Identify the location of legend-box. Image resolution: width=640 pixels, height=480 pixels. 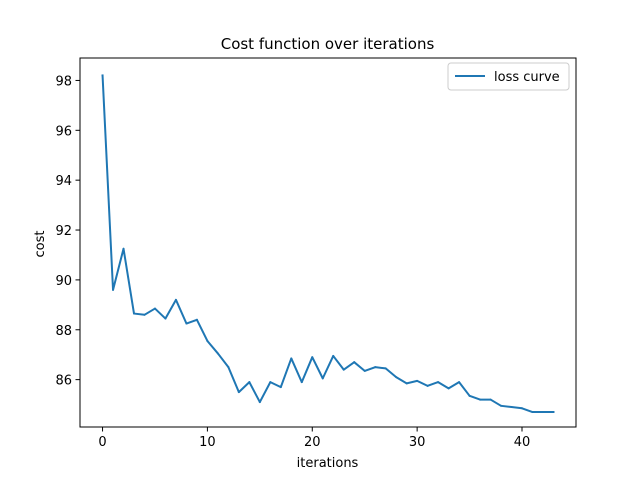
(508, 76).